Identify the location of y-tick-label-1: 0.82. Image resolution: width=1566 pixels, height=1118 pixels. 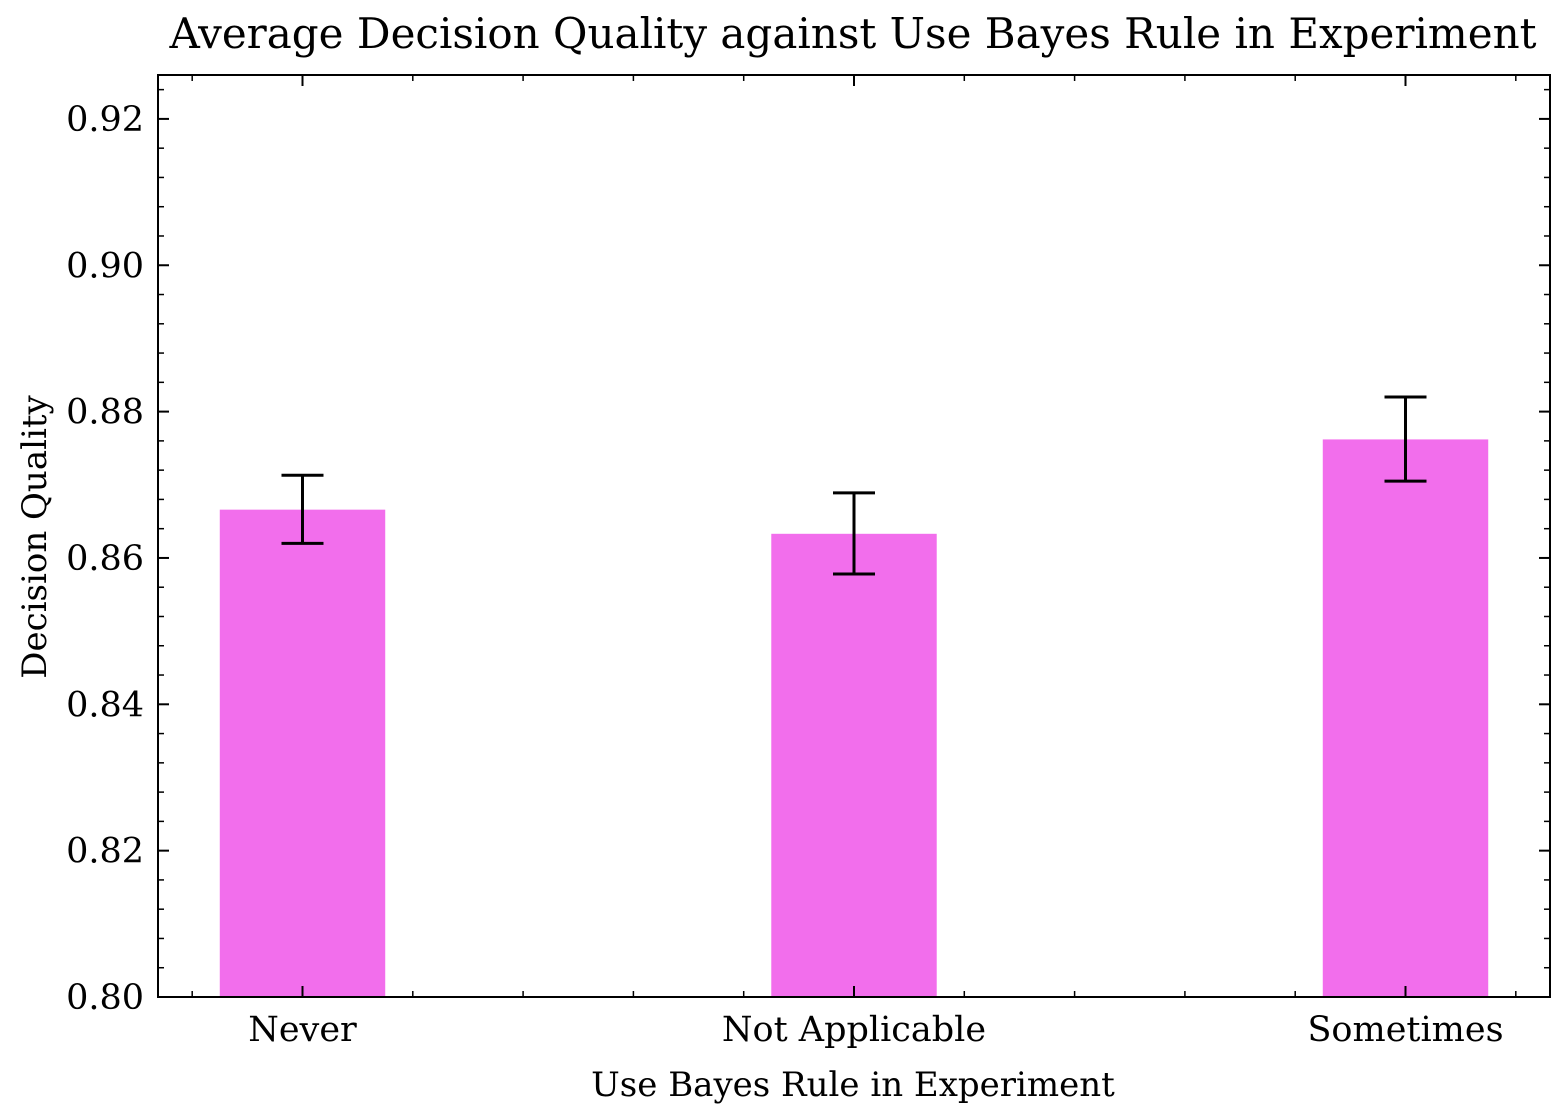
(105, 852).